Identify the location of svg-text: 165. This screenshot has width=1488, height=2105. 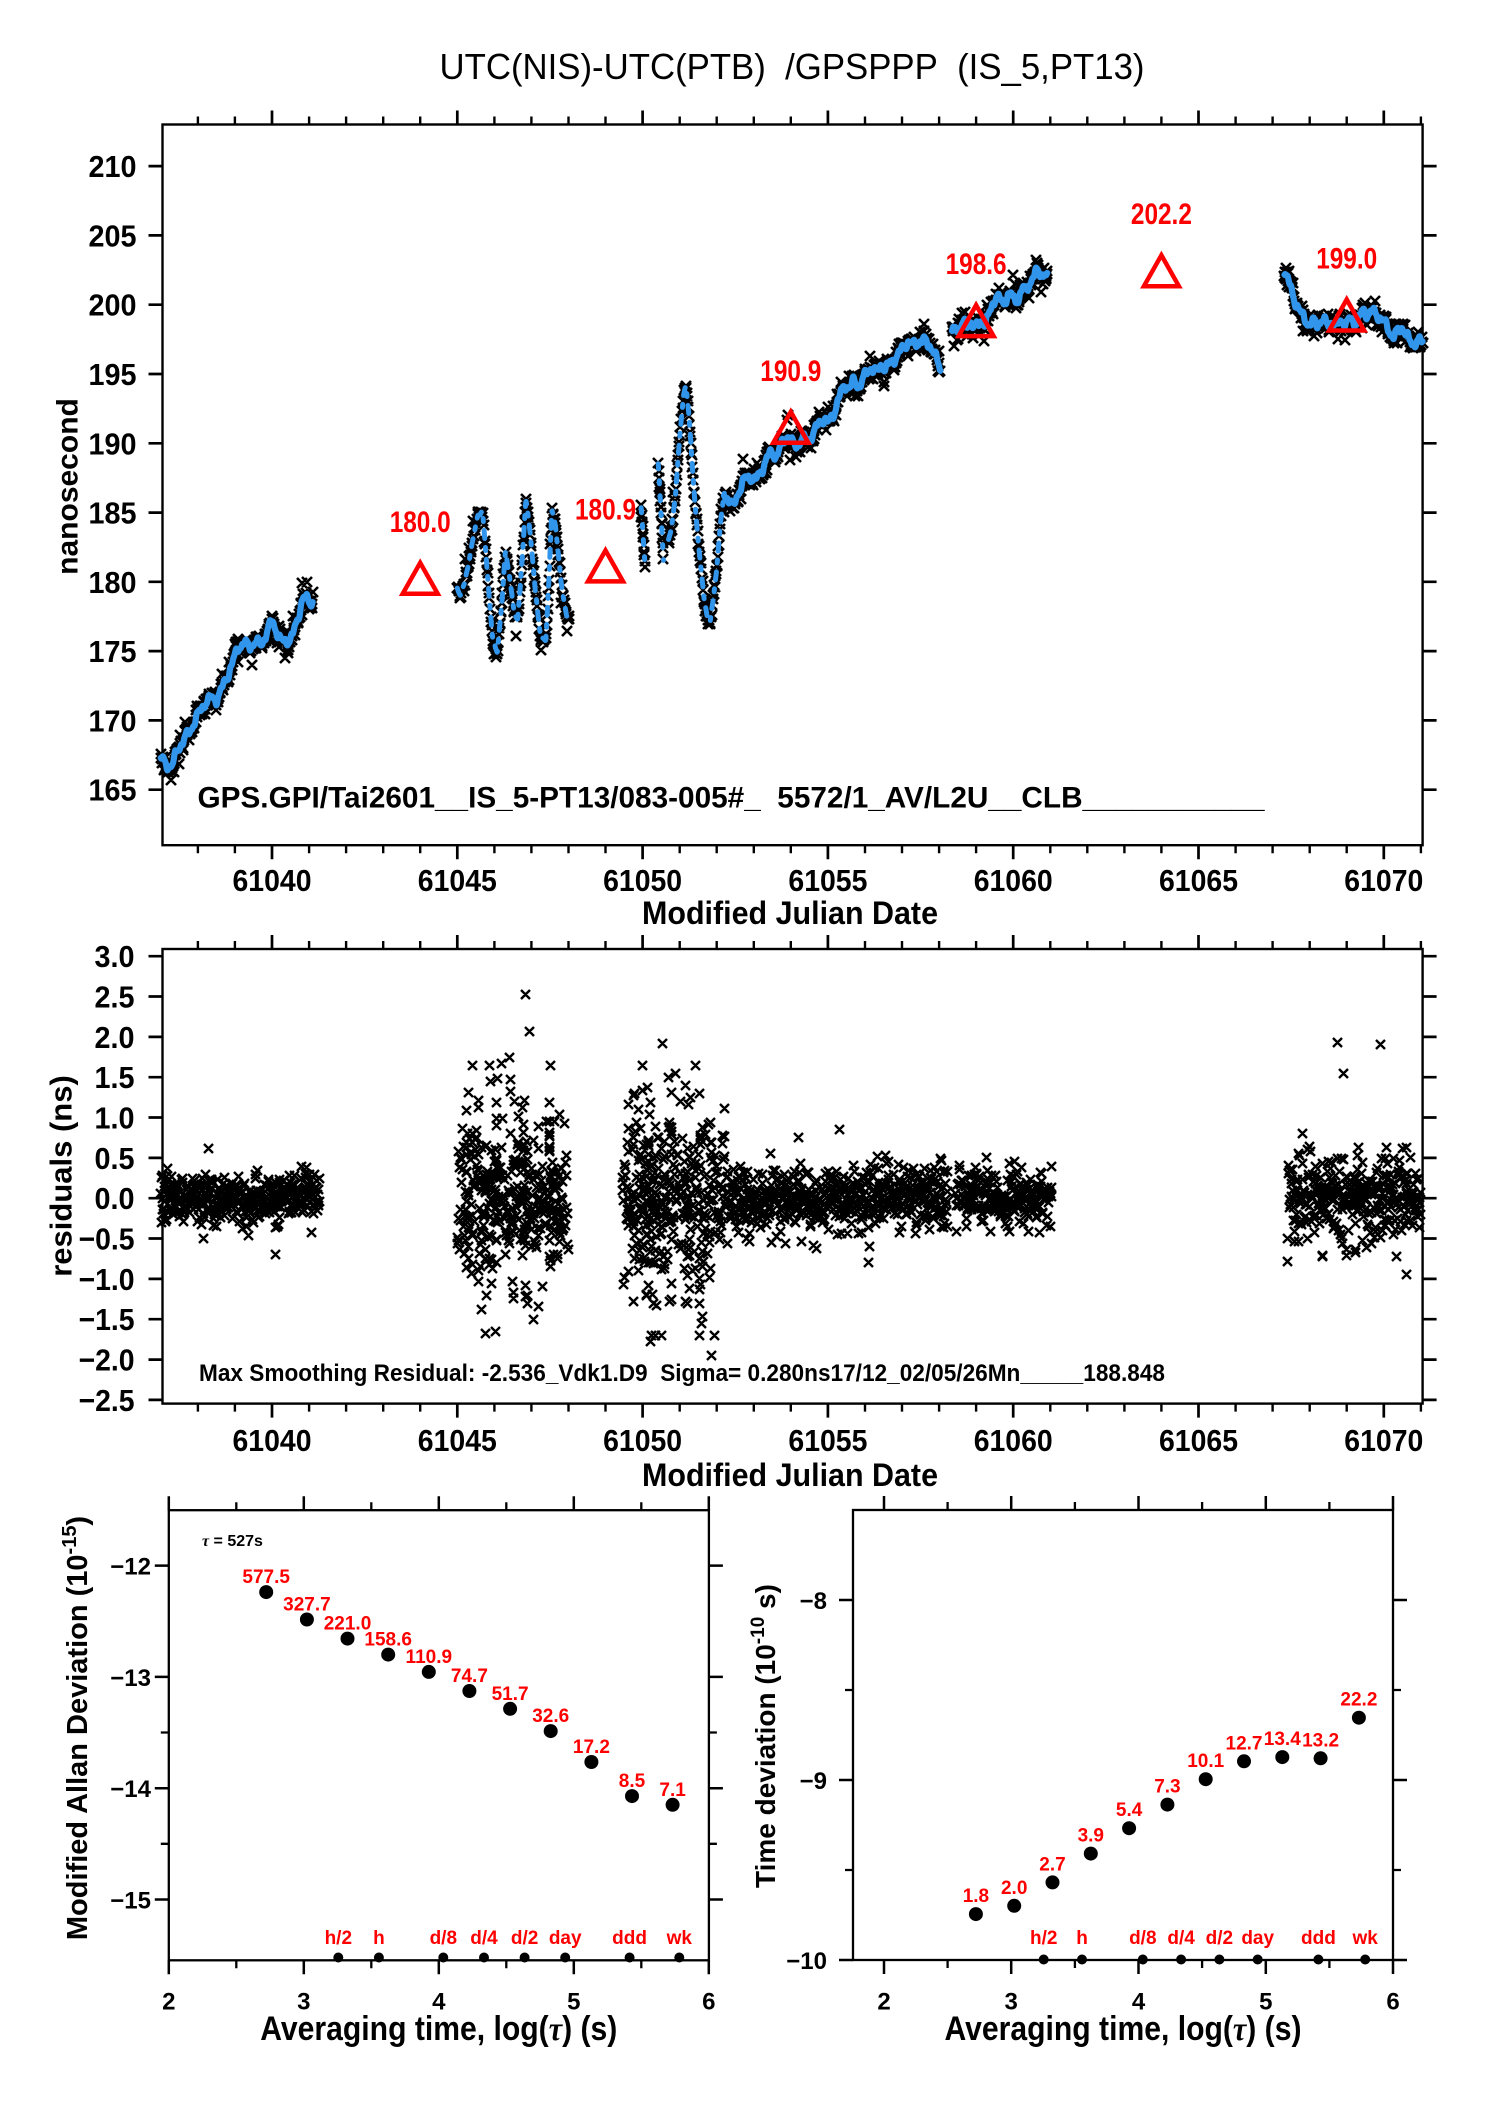
(113, 790).